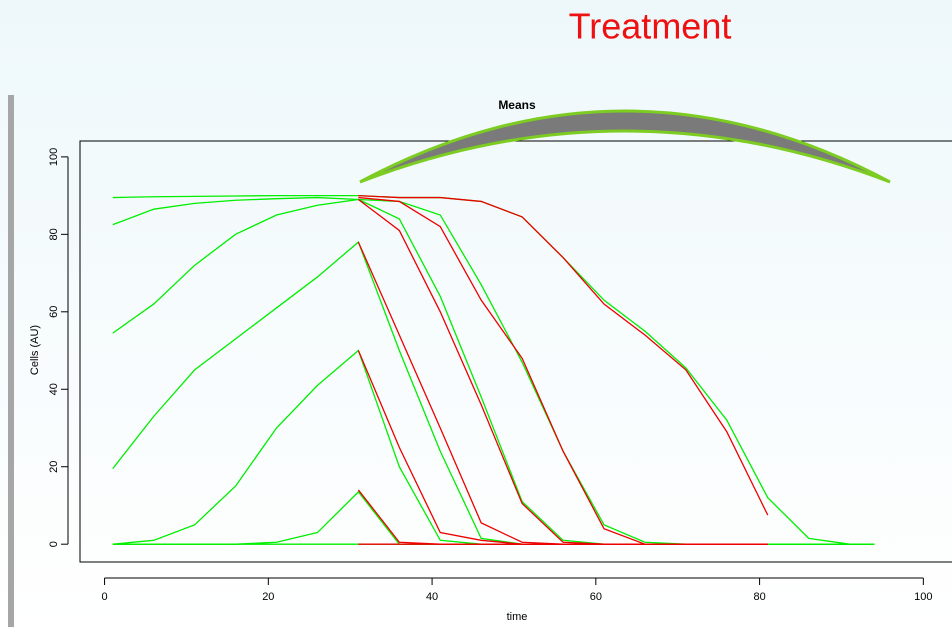  What do you see at coordinates (432, 597) in the screenshot?
I see `x-tick-label: 40` at bounding box center [432, 597].